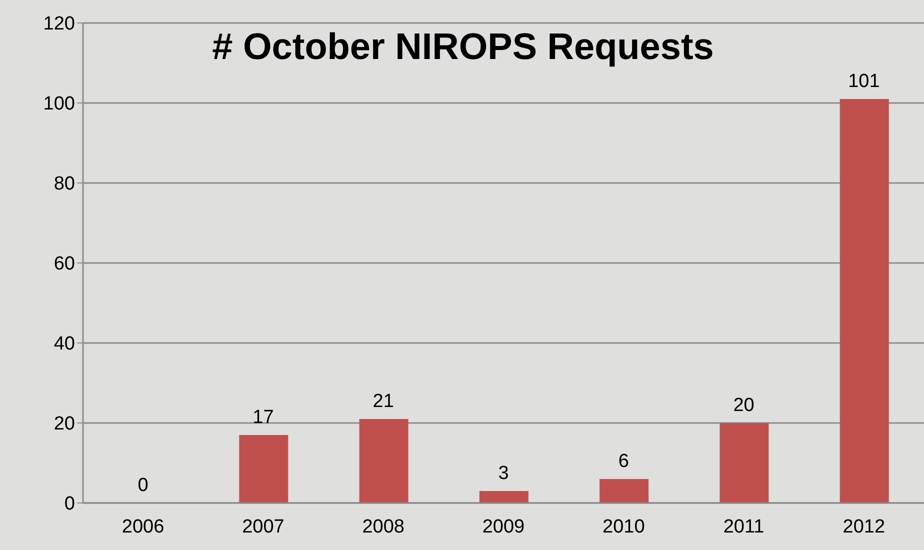 The width and height of the screenshot is (924, 550). I want to click on x-tick-label: 2012, so click(864, 527).